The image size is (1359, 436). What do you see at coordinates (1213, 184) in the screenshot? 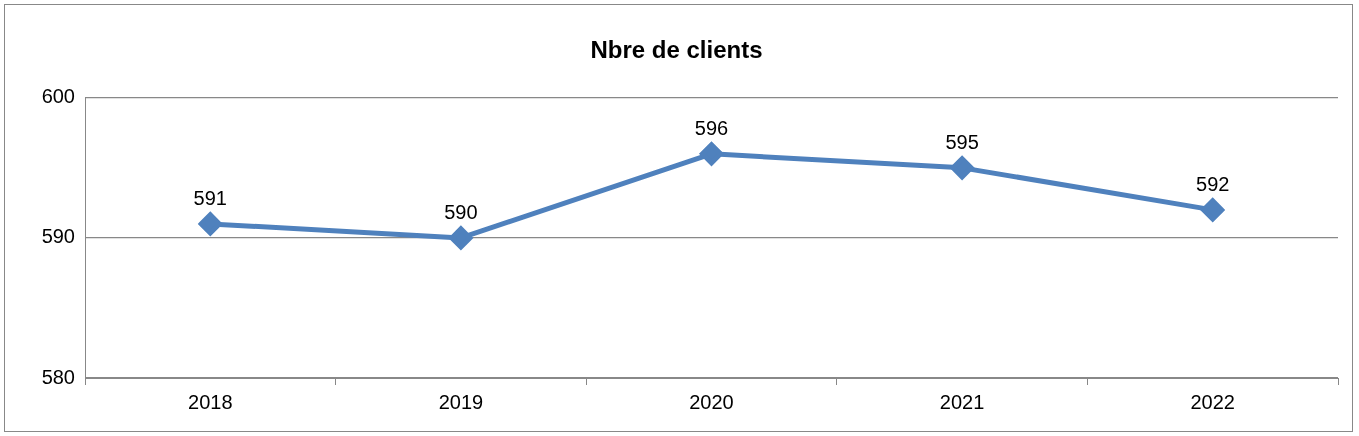
I see `data-label: 592` at bounding box center [1213, 184].